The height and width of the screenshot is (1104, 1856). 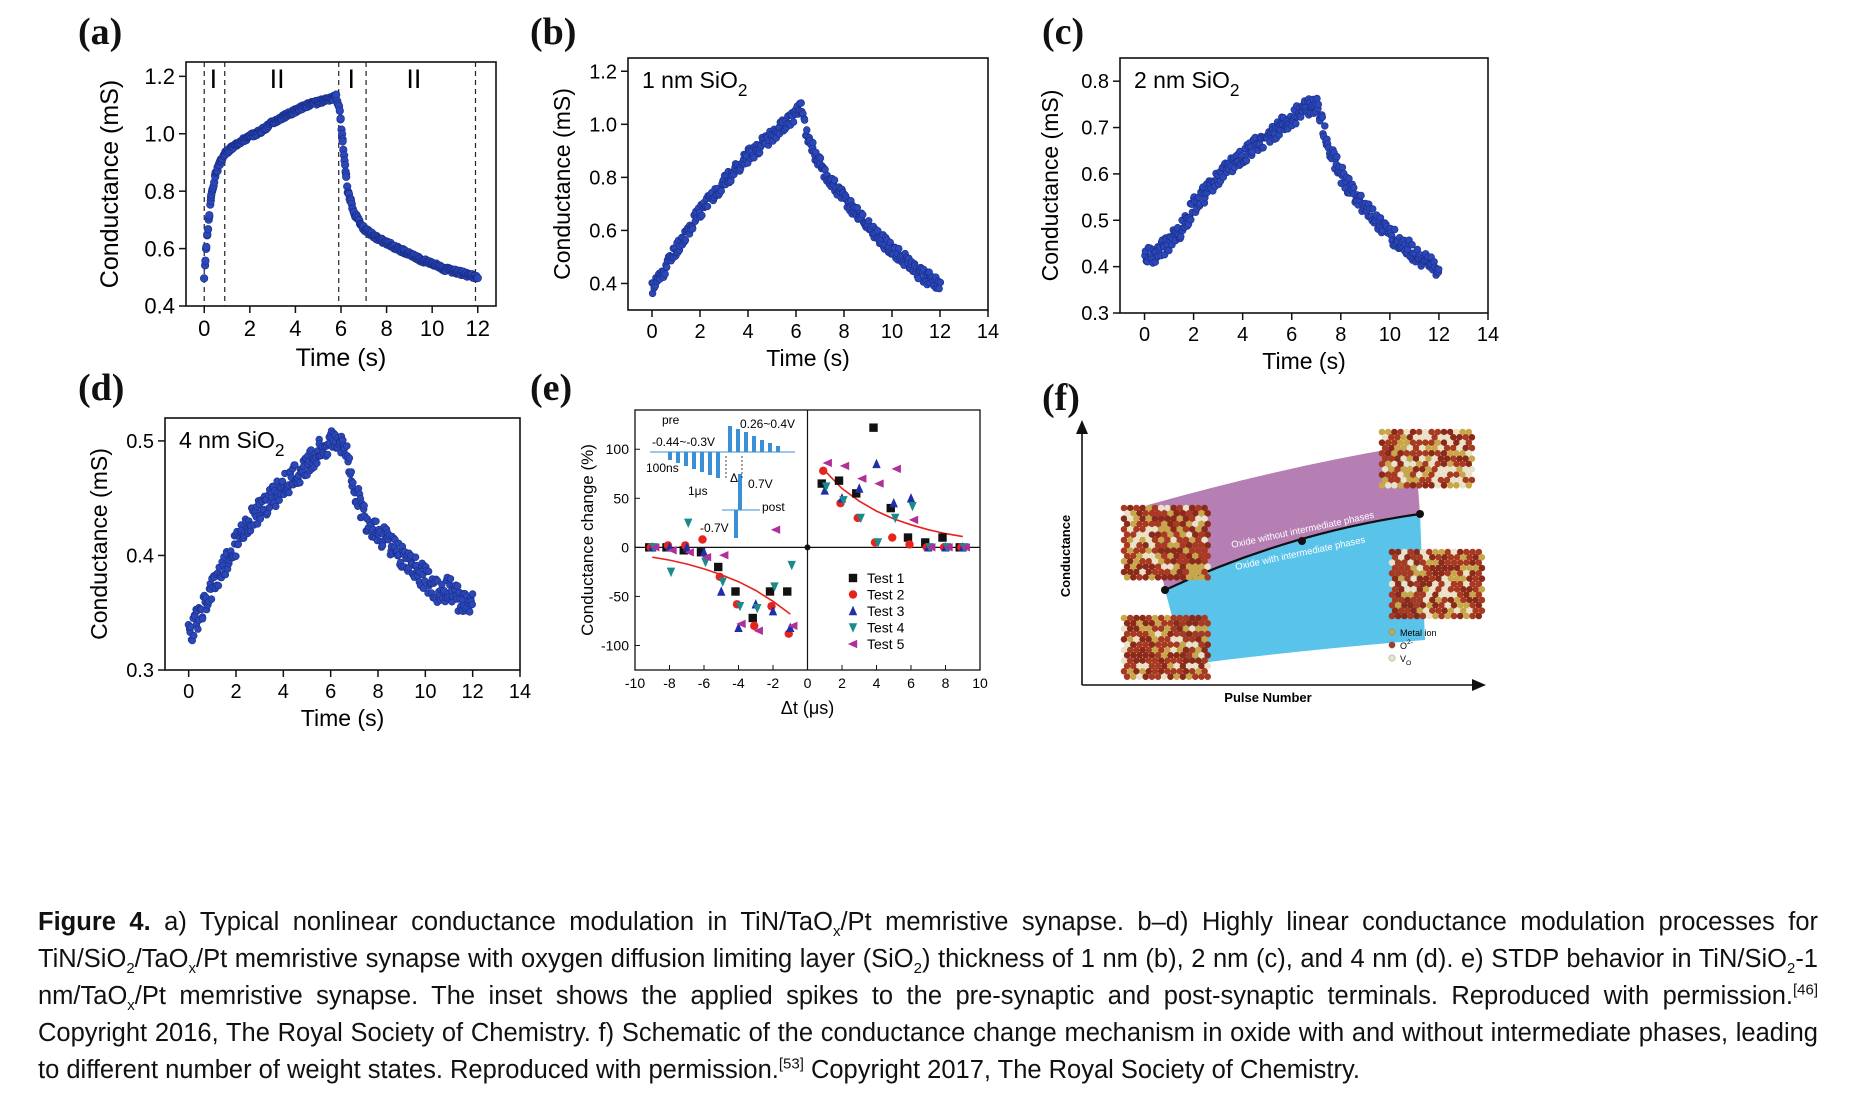 What do you see at coordinates (1479, 685) in the screenshot?
I see `x-axis-arrow` at bounding box center [1479, 685].